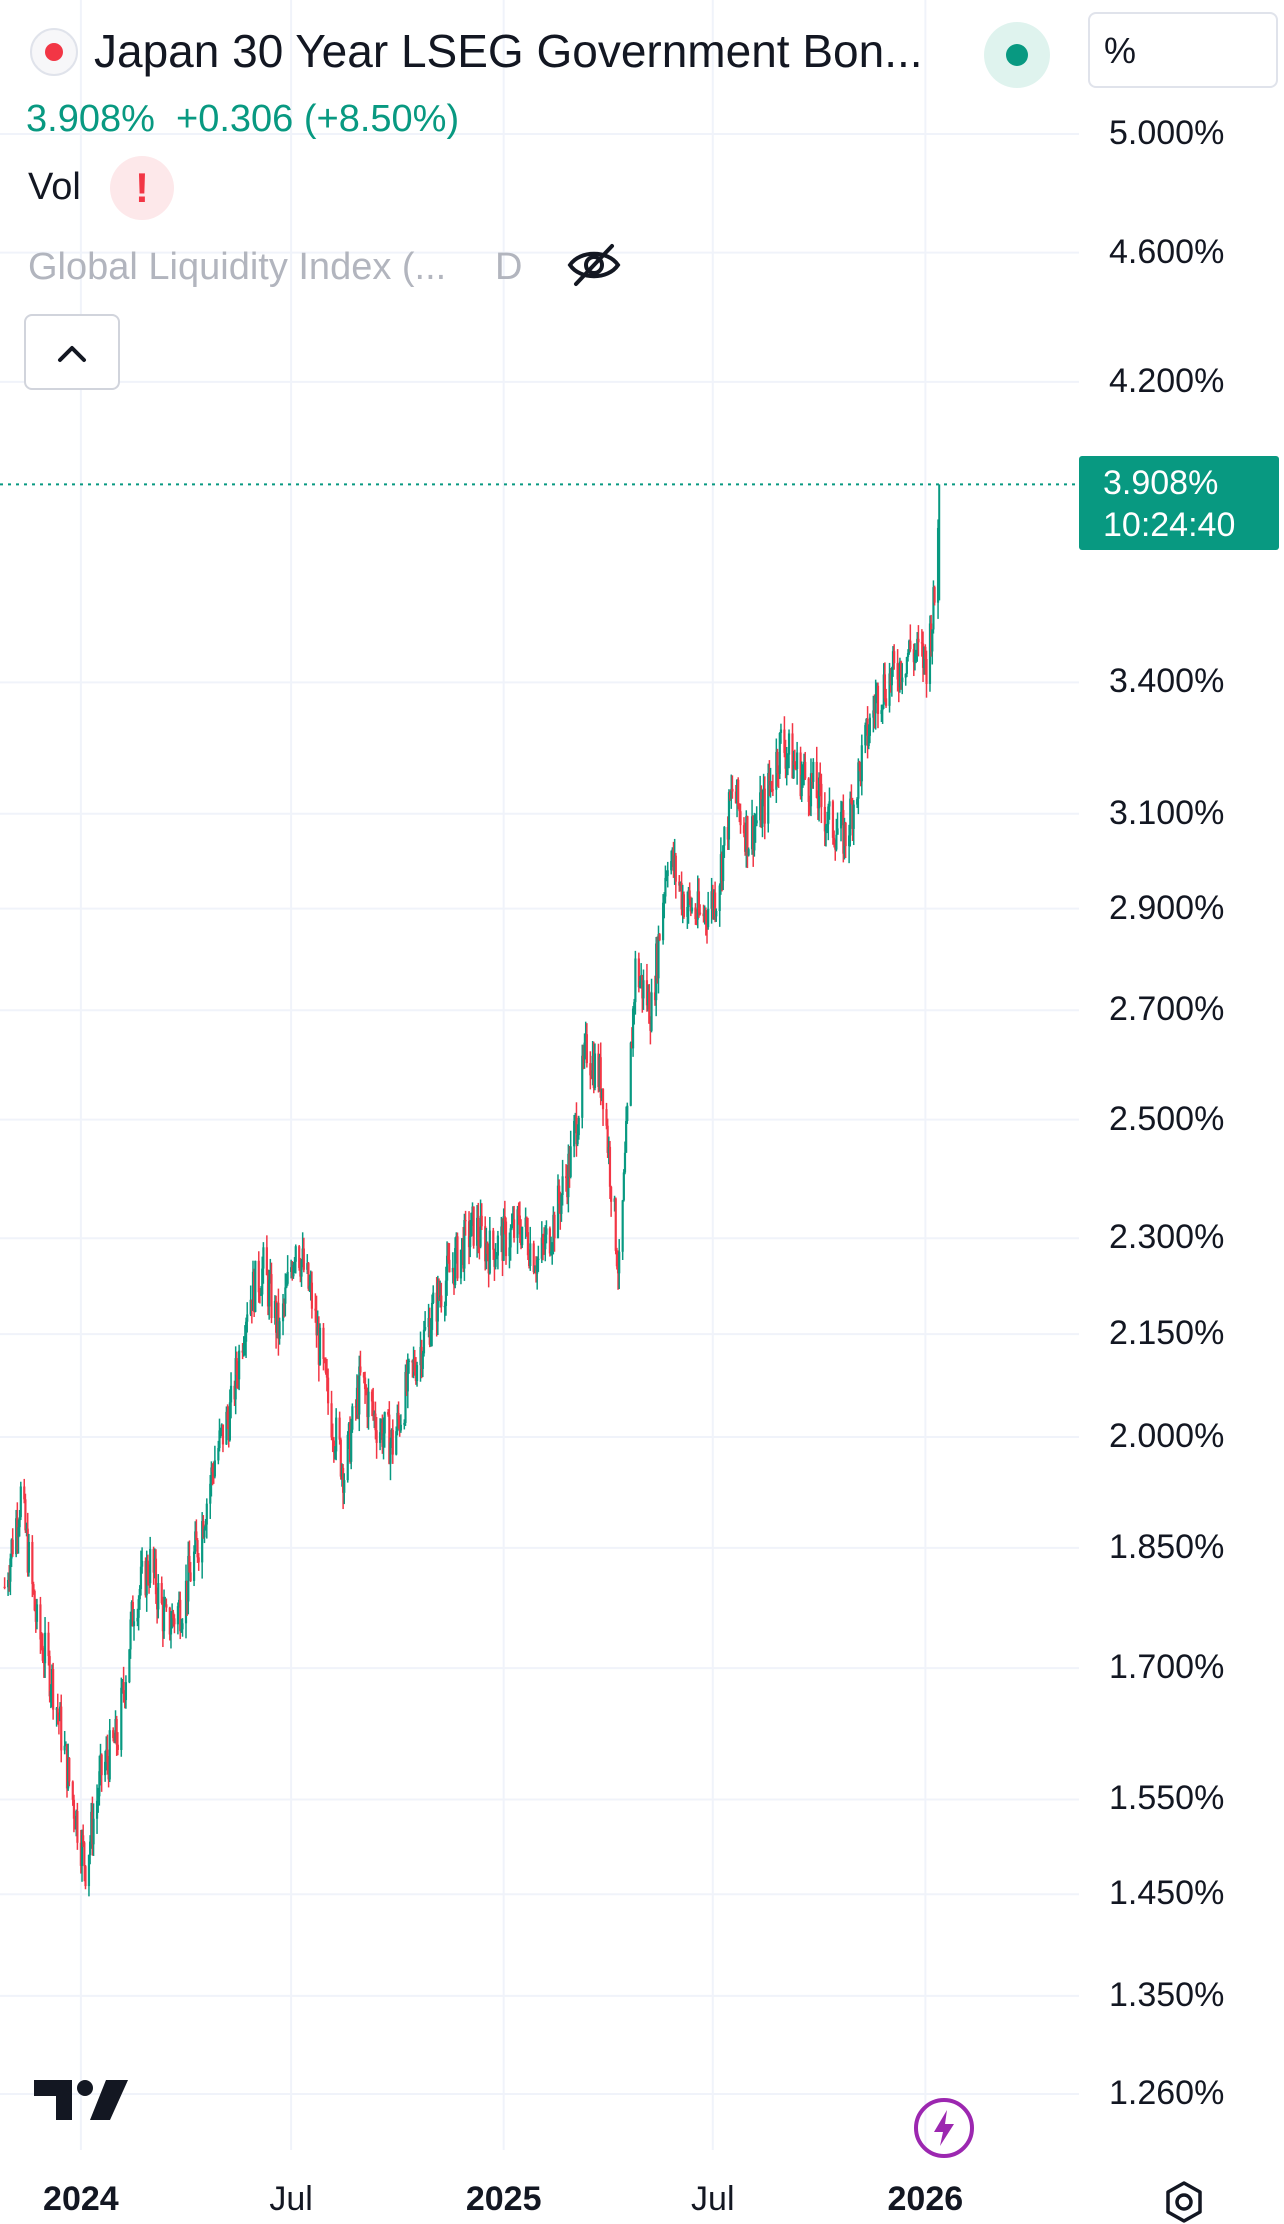 The height and width of the screenshot is (2224, 1284). What do you see at coordinates (1183, 50) in the screenshot?
I see `unit-button: %` at bounding box center [1183, 50].